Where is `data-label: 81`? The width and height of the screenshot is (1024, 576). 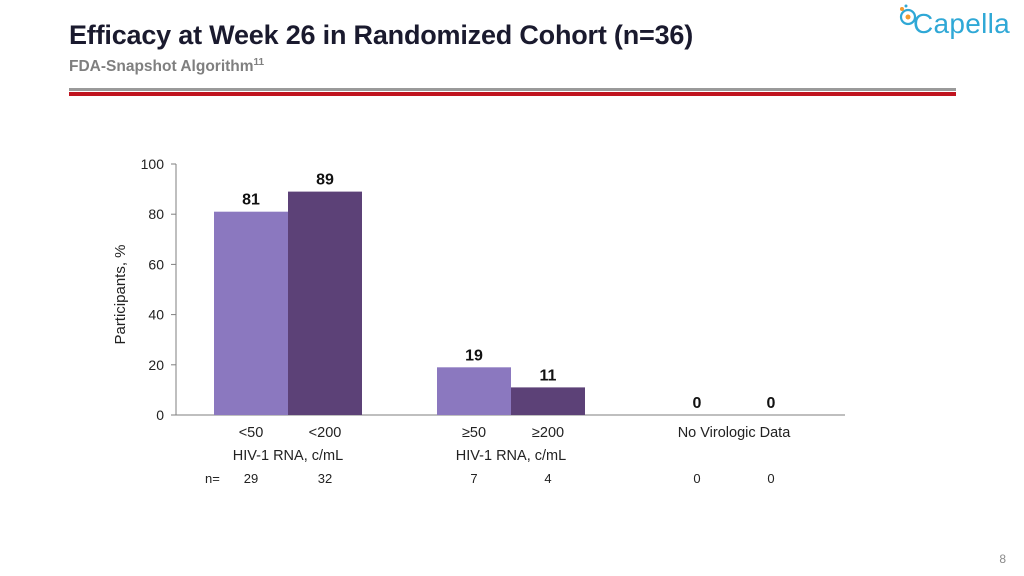 data-label: 81 is located at coordinates (251, 200).